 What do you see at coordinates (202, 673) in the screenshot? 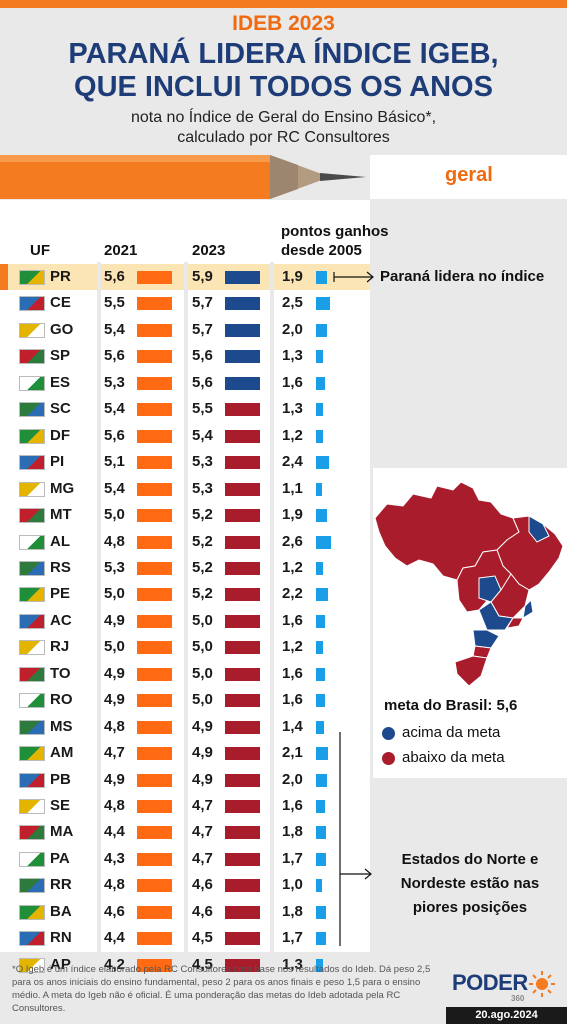
I see `value-2023: 5,0` at bounding box center [202, 673].